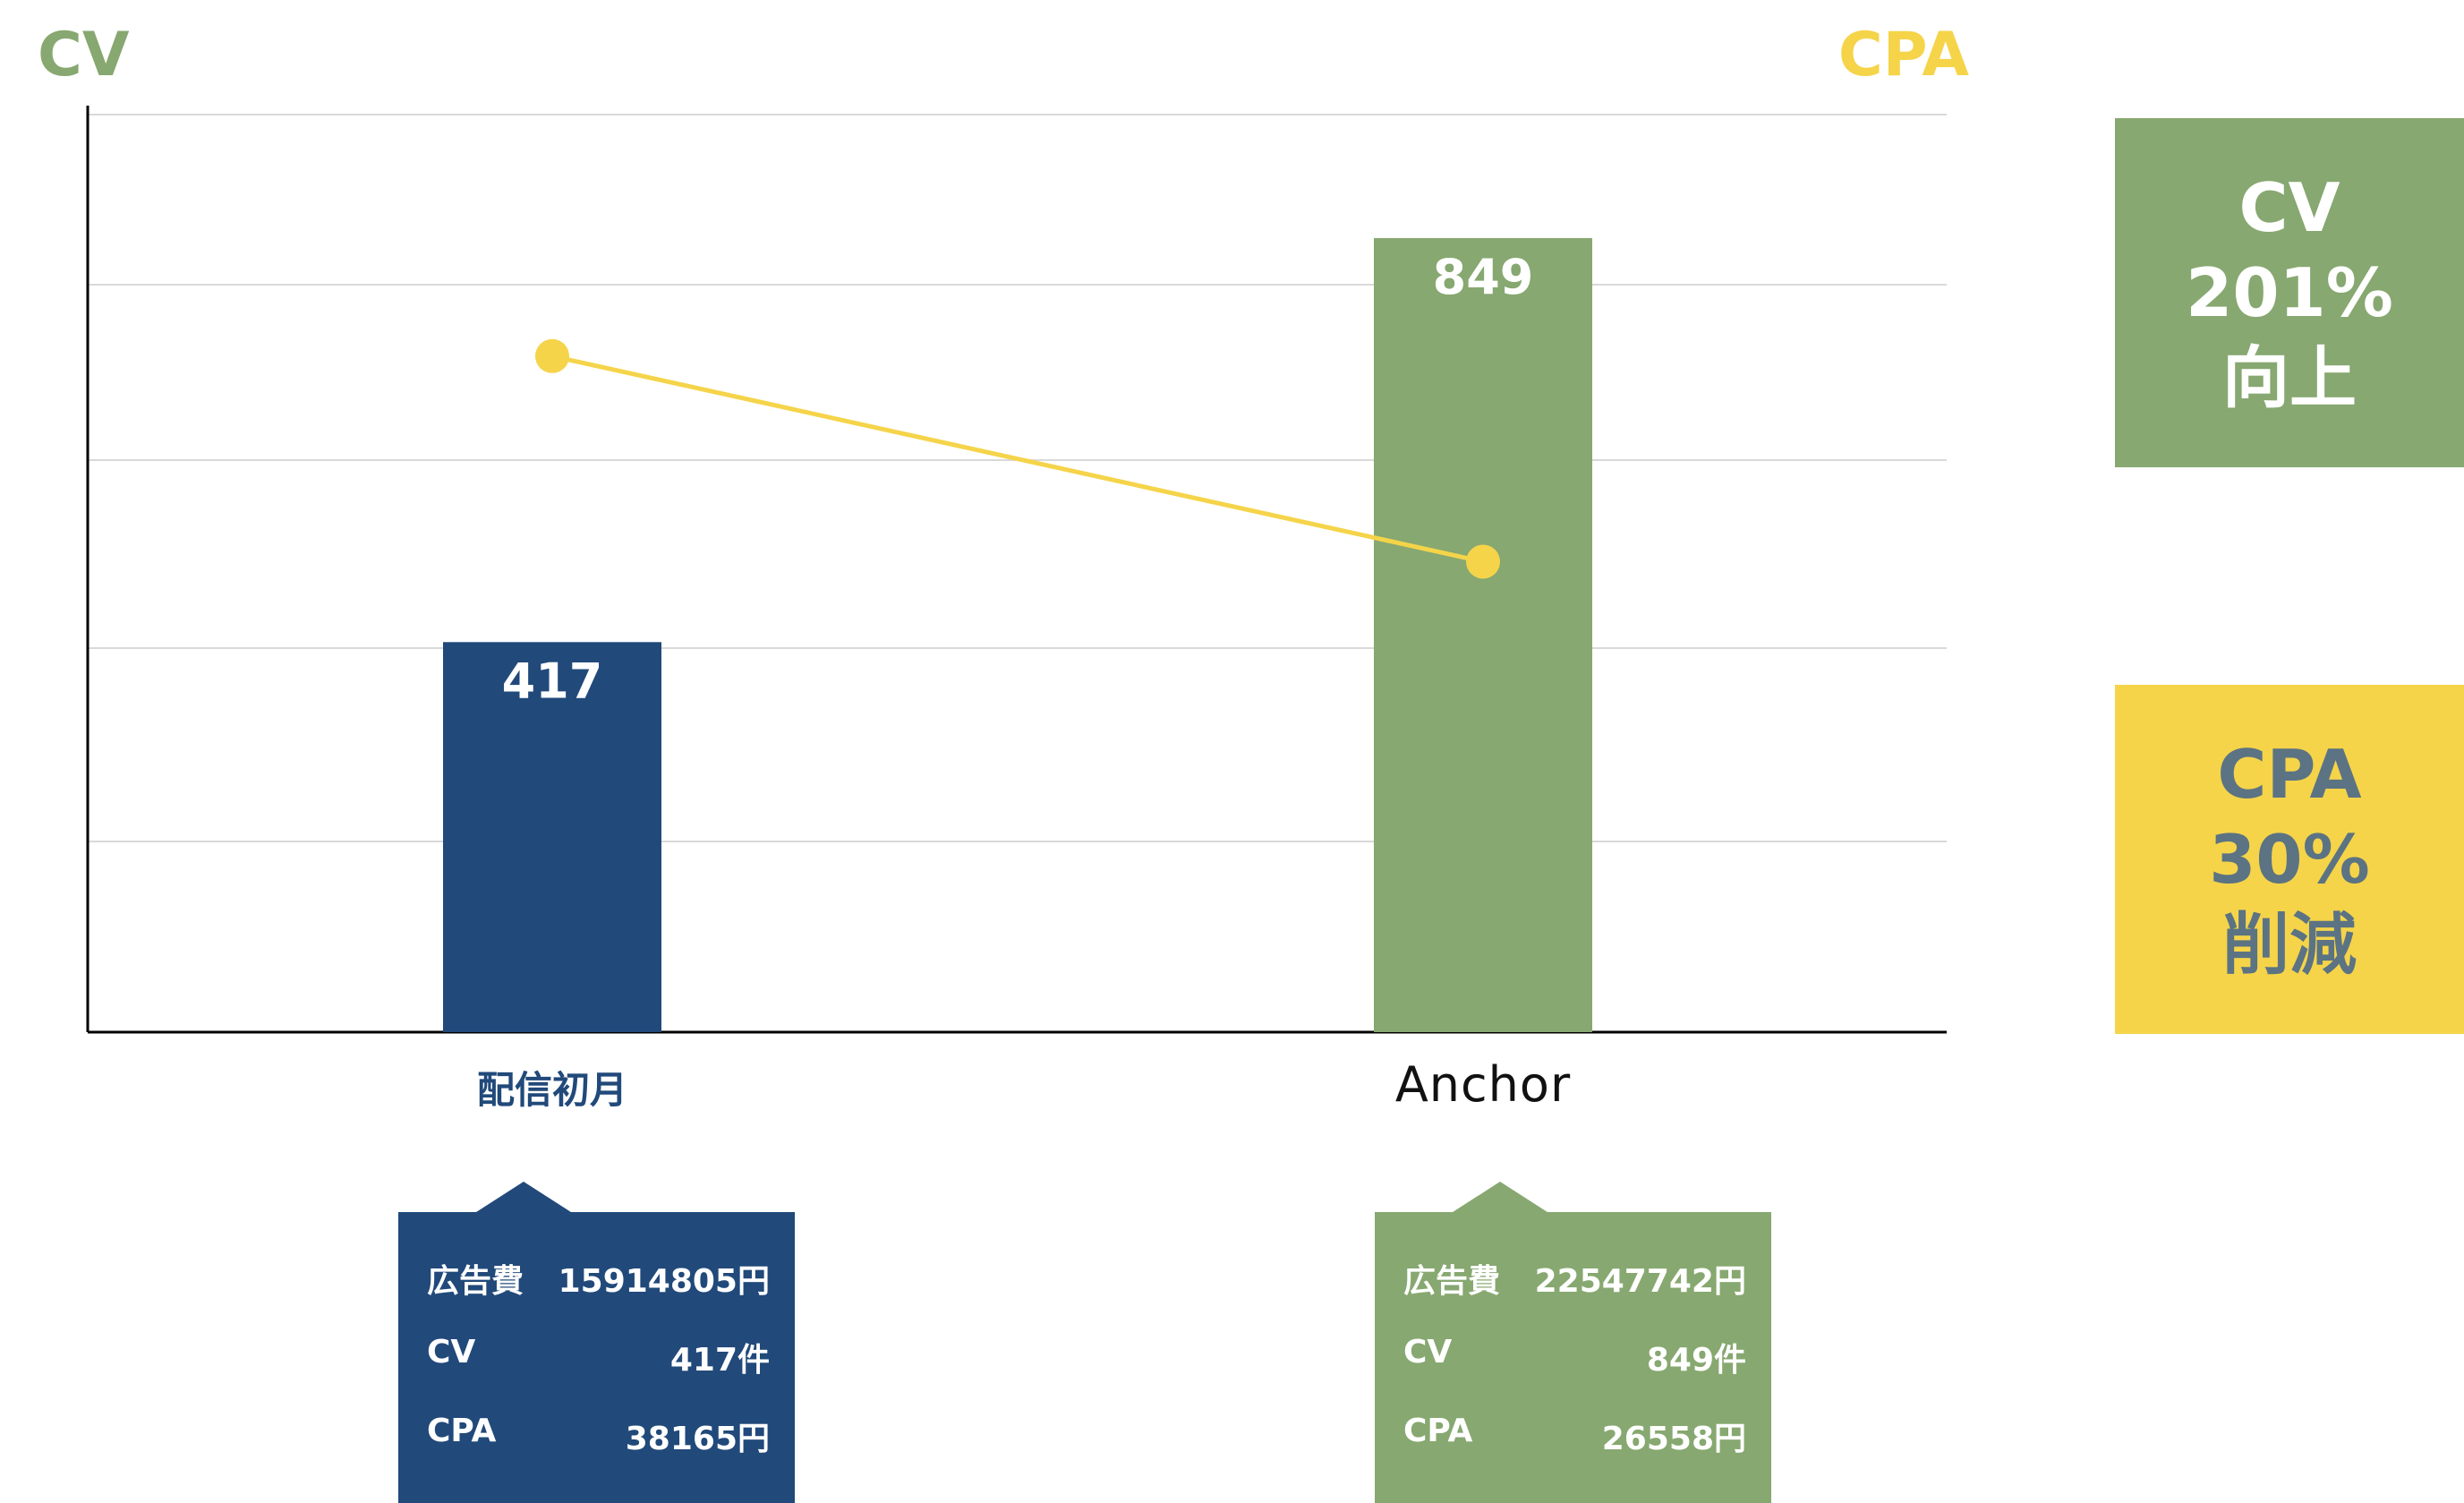 This screenshot has height=1503, width=2464. What do you see at coordinates (720, 1360) in the screenshot?
I see `info-value: 417件` at bounding box center [720, 1360].